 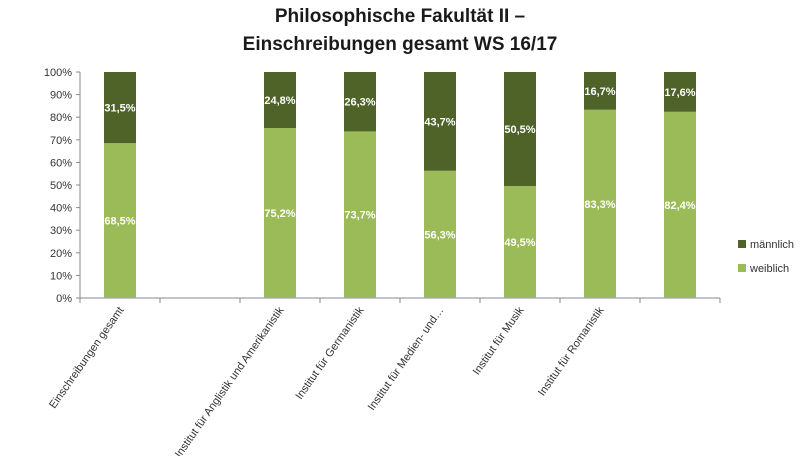 I want to click on data-label-weiblich: 56,3%, so click(x=439, y=235).